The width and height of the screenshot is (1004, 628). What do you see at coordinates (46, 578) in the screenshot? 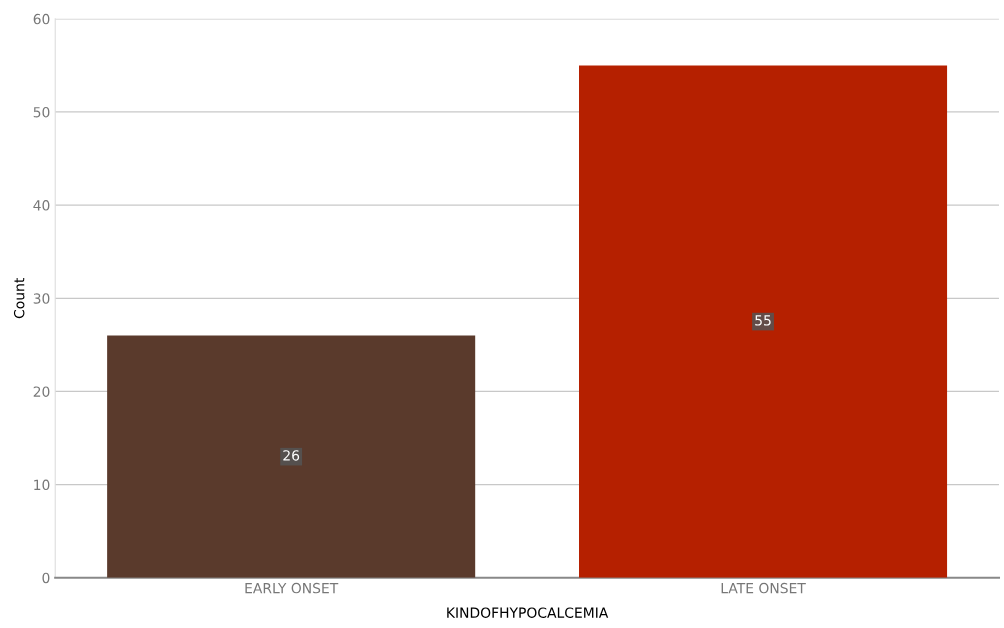
I see `y-tick-label: 0` at bounding box center [46, 578].